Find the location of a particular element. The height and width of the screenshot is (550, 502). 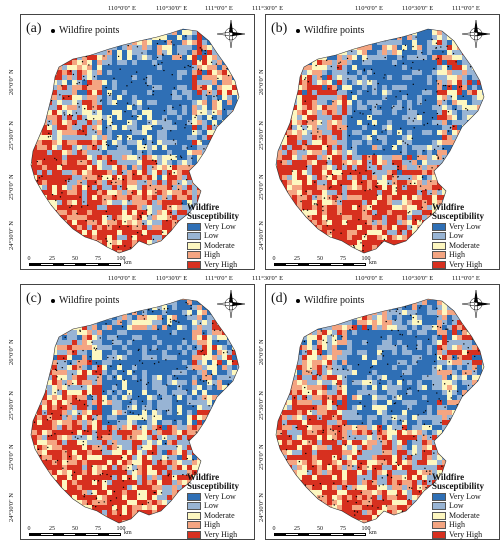

lon-label: 110°0'0" E is located at coordinates (122, 8).